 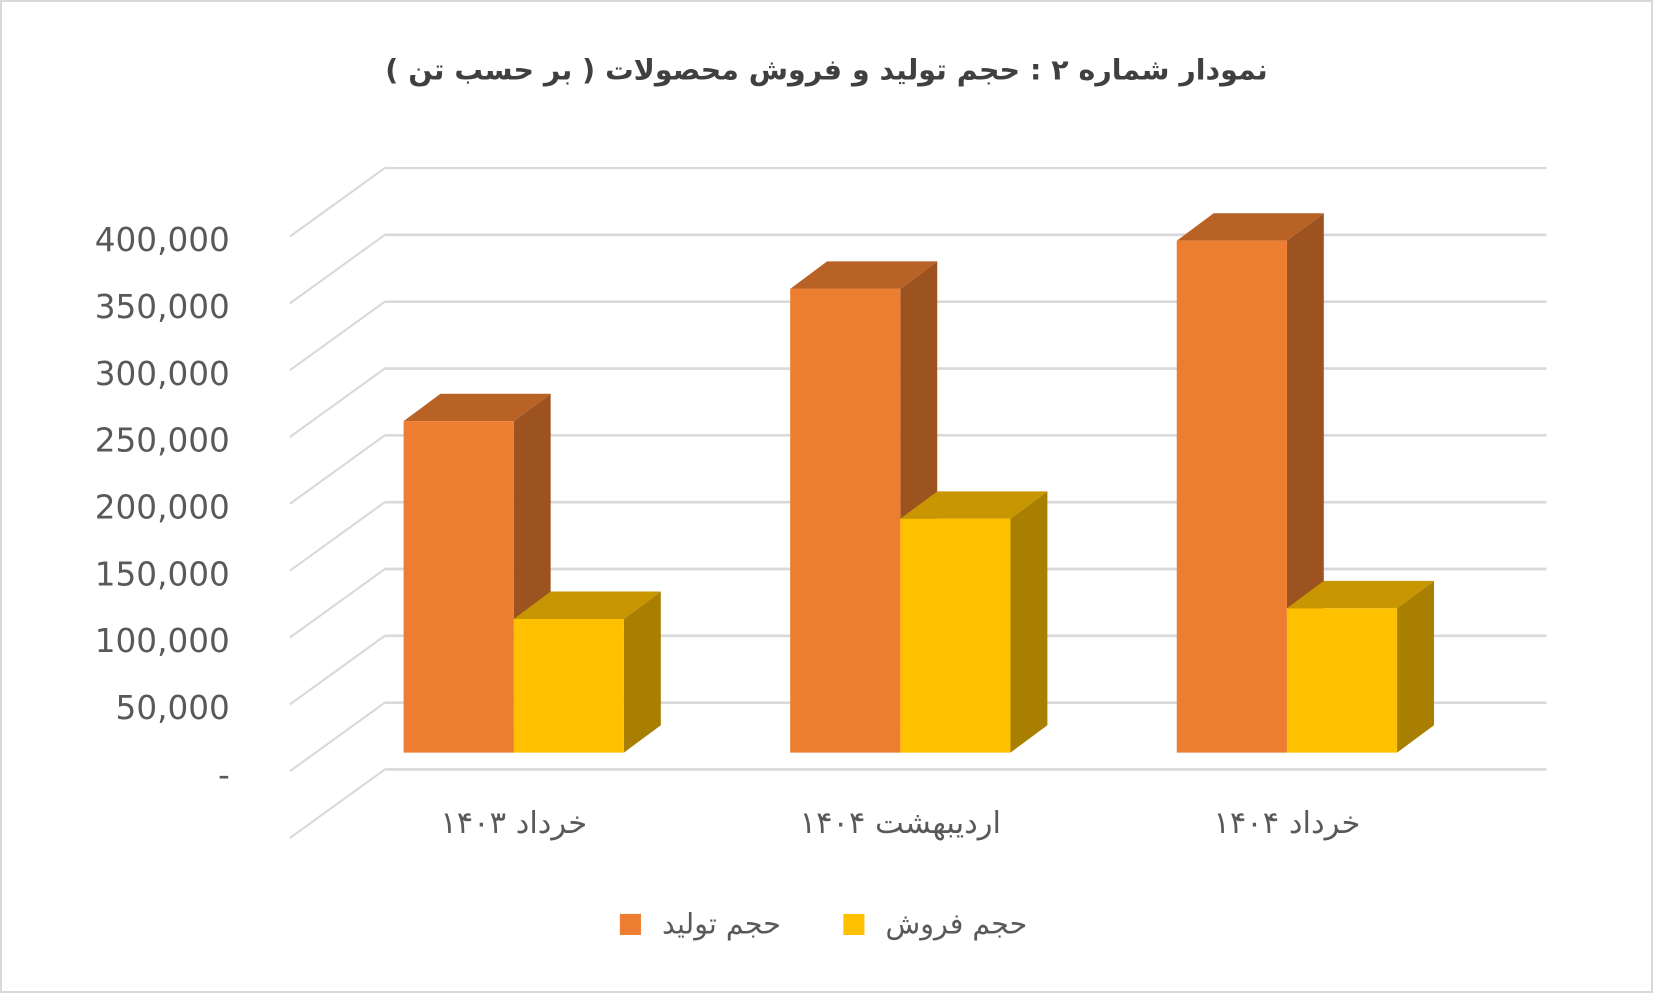 I want to click on x-tick-label: اردیبهشت ۱۴۰۴, so click(x=900, y=823).